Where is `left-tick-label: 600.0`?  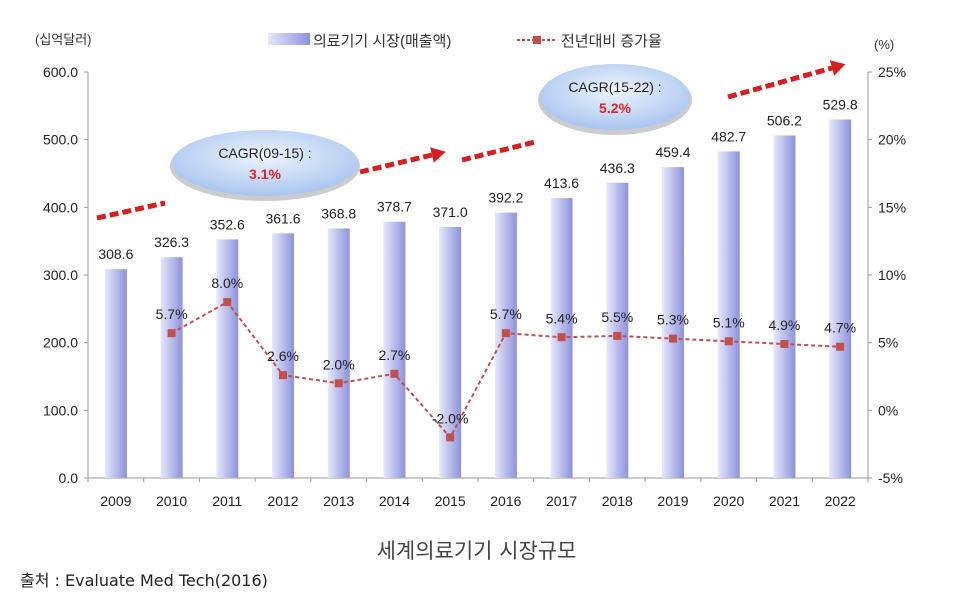 left-tick-label: 600.0 is located at coordinates (60, 72).